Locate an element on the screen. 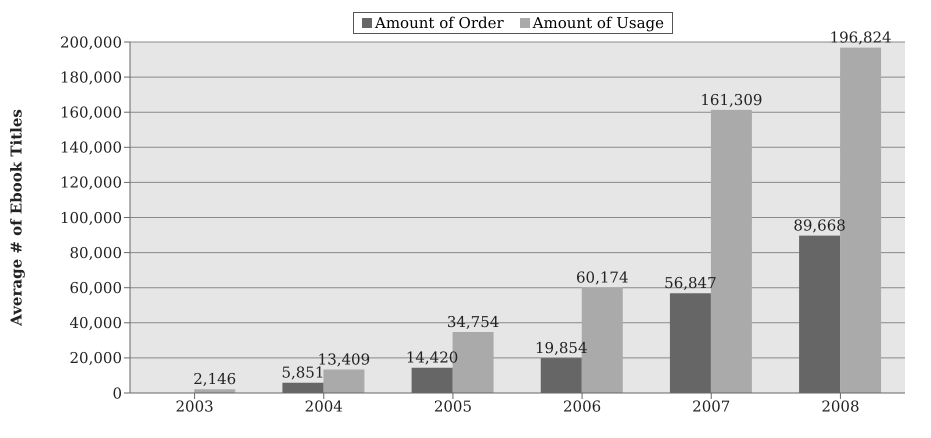 The image size is (931, 438). y-tick-label: 200,000 is located at coordinates (91, 42).